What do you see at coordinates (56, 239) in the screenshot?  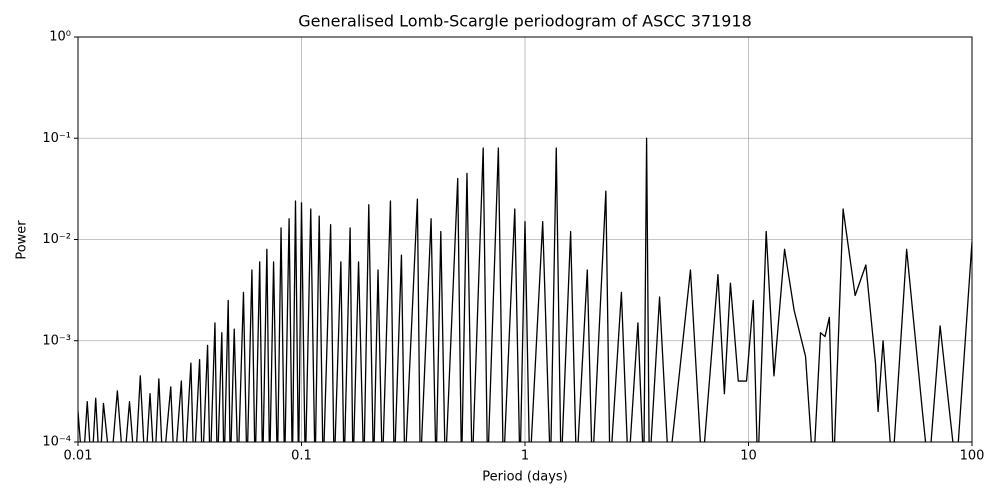 I see `y-tick-label: 10⁻²` at bounding box center [56, 239].